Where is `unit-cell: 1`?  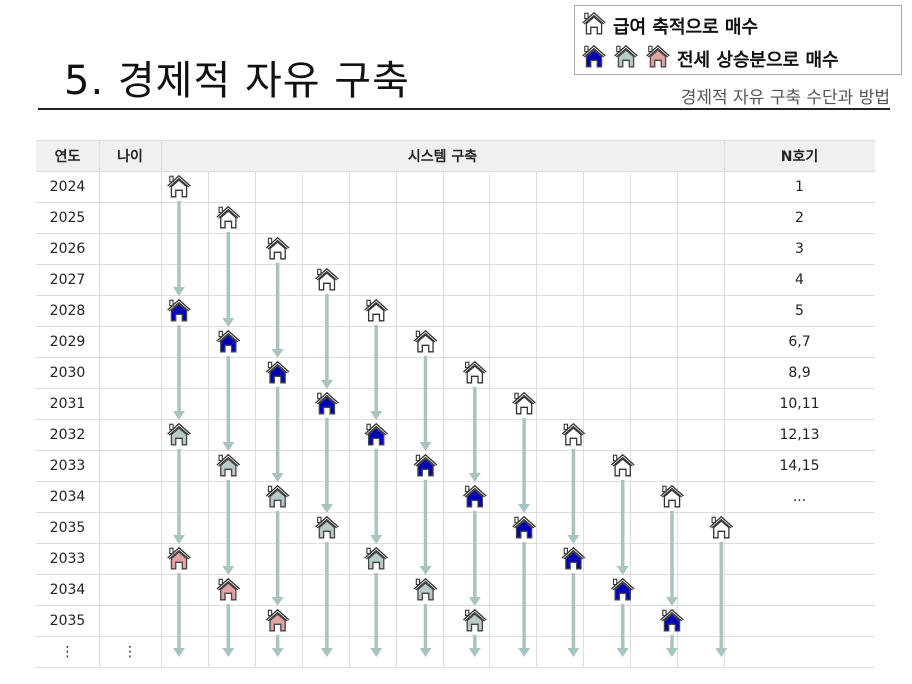
unit-cell: 1 is located at coordinates (799, 186).